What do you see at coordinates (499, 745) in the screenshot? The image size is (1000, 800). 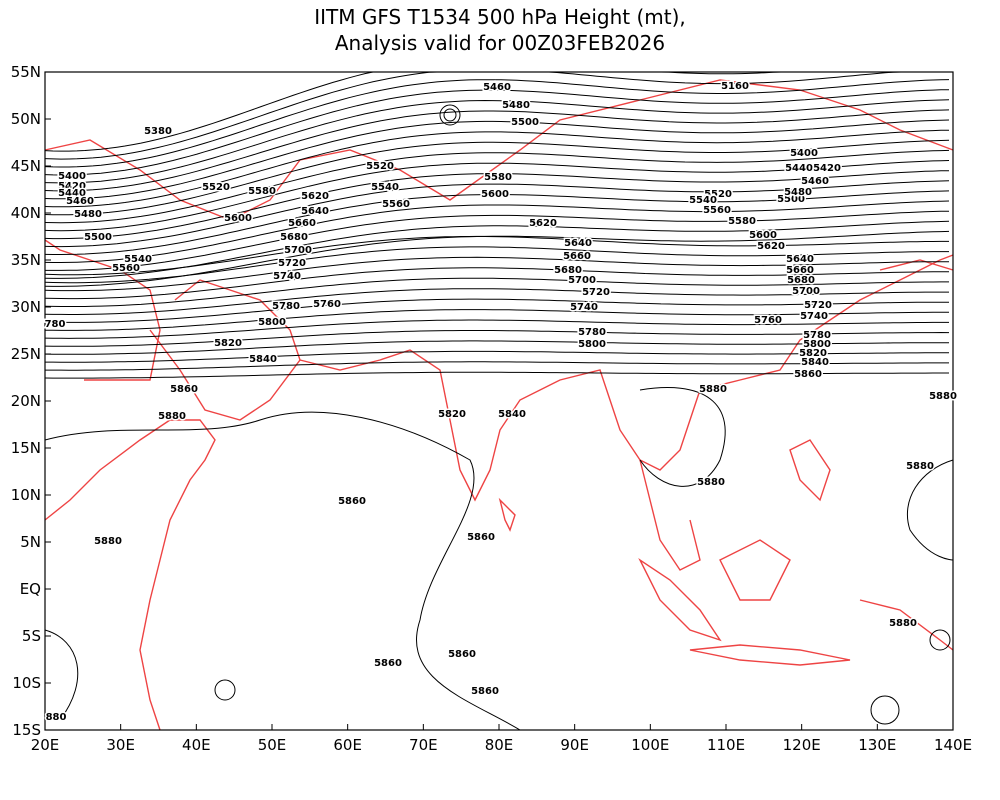 I see `x-tick-label: 80E` at bounding box center [499, 745].